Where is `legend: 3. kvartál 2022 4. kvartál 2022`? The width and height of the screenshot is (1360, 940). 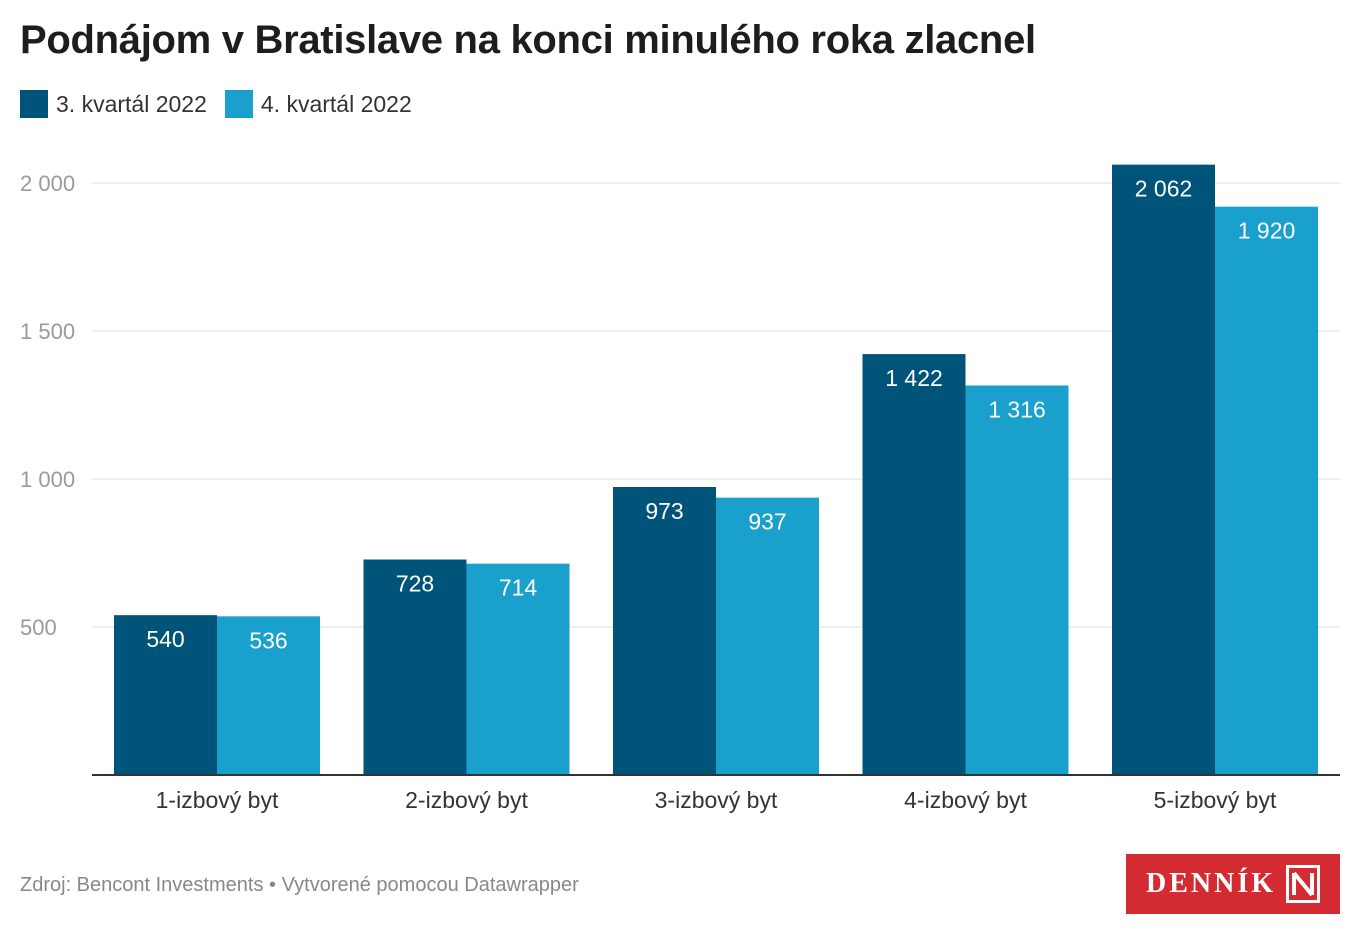 legend: 3. kvartál 2022 4. kvartál 2022 is located at coordinates (225, 104).